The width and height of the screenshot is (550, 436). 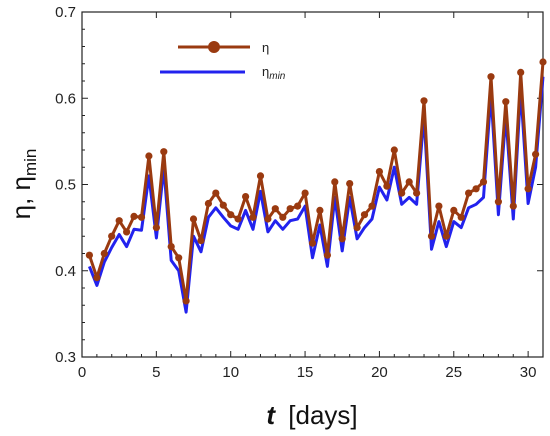 I want to click on x-tick-label: 0, so click(x=82, y=372).